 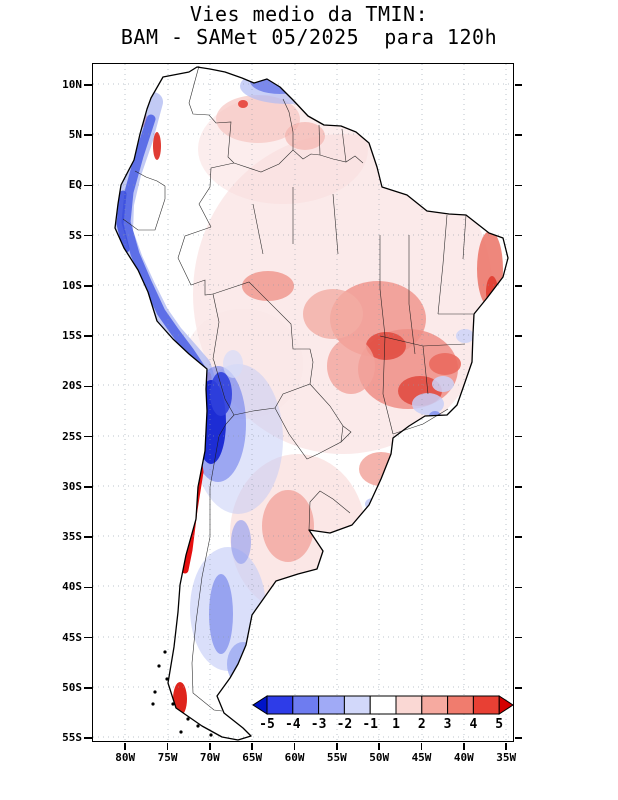 What do you see at coordinates (370, 724) in the screenshot?
I see `colorbar-label: -1` at bounding box center [370, 724].